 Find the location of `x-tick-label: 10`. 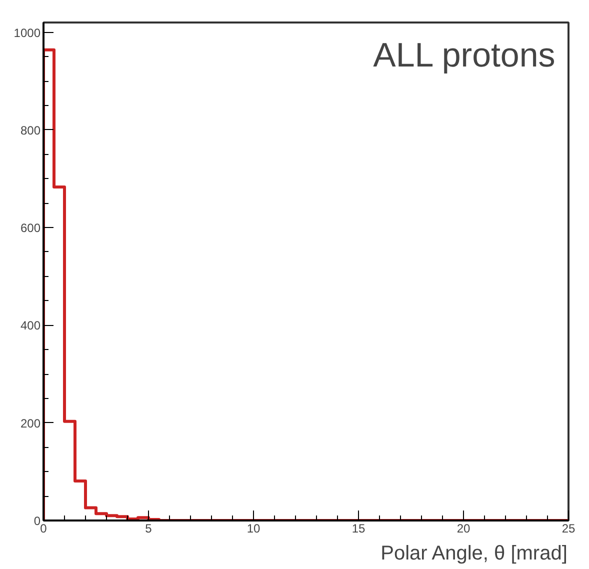

x-tick-label: 10 is located at coordinates (253, 529).